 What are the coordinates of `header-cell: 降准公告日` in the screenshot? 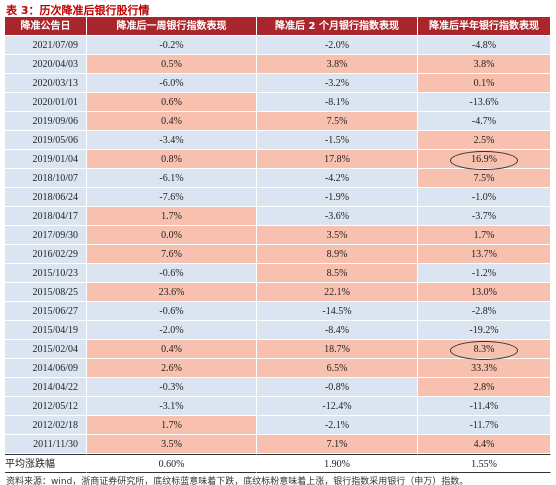 It's located at (46, 26).